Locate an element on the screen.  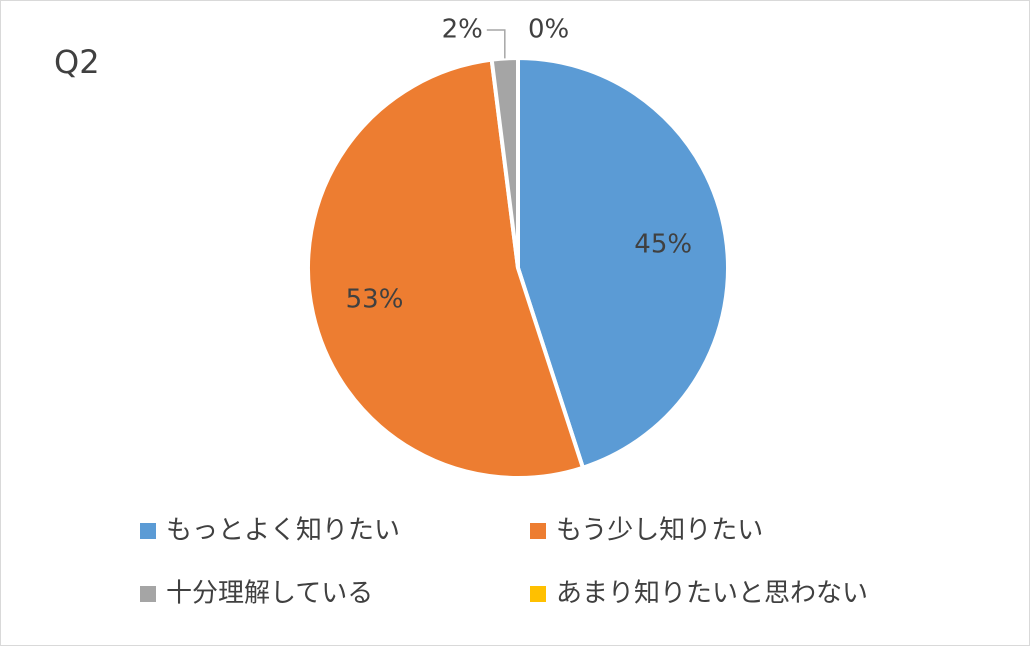
legend-label: あまり知りたいと思わない is located at coordinates (712, 594).